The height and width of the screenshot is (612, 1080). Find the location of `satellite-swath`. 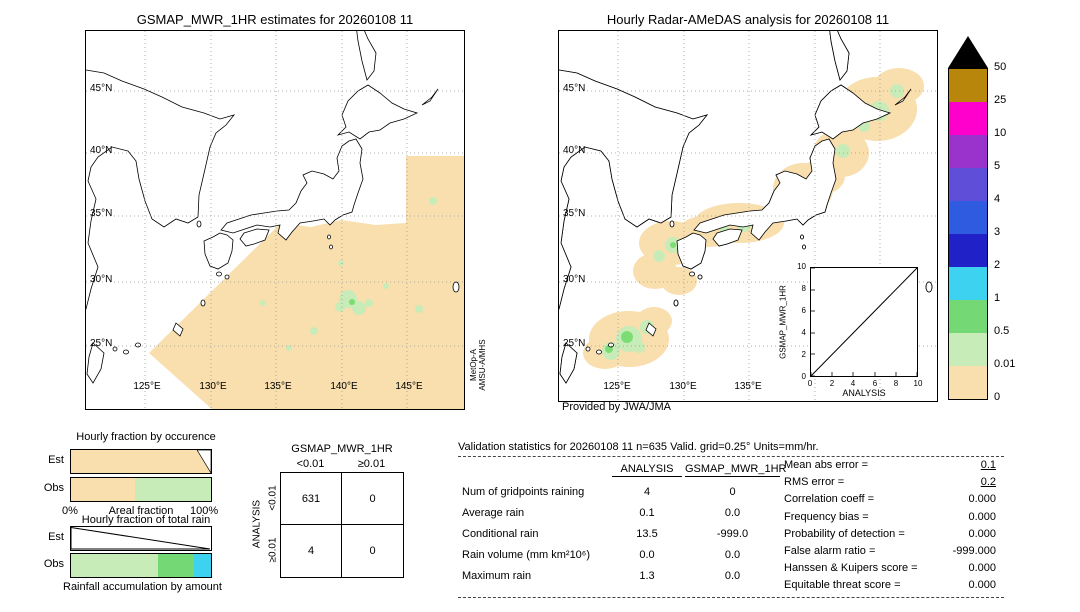

satellite-swath is located at coordinates (306, 282).